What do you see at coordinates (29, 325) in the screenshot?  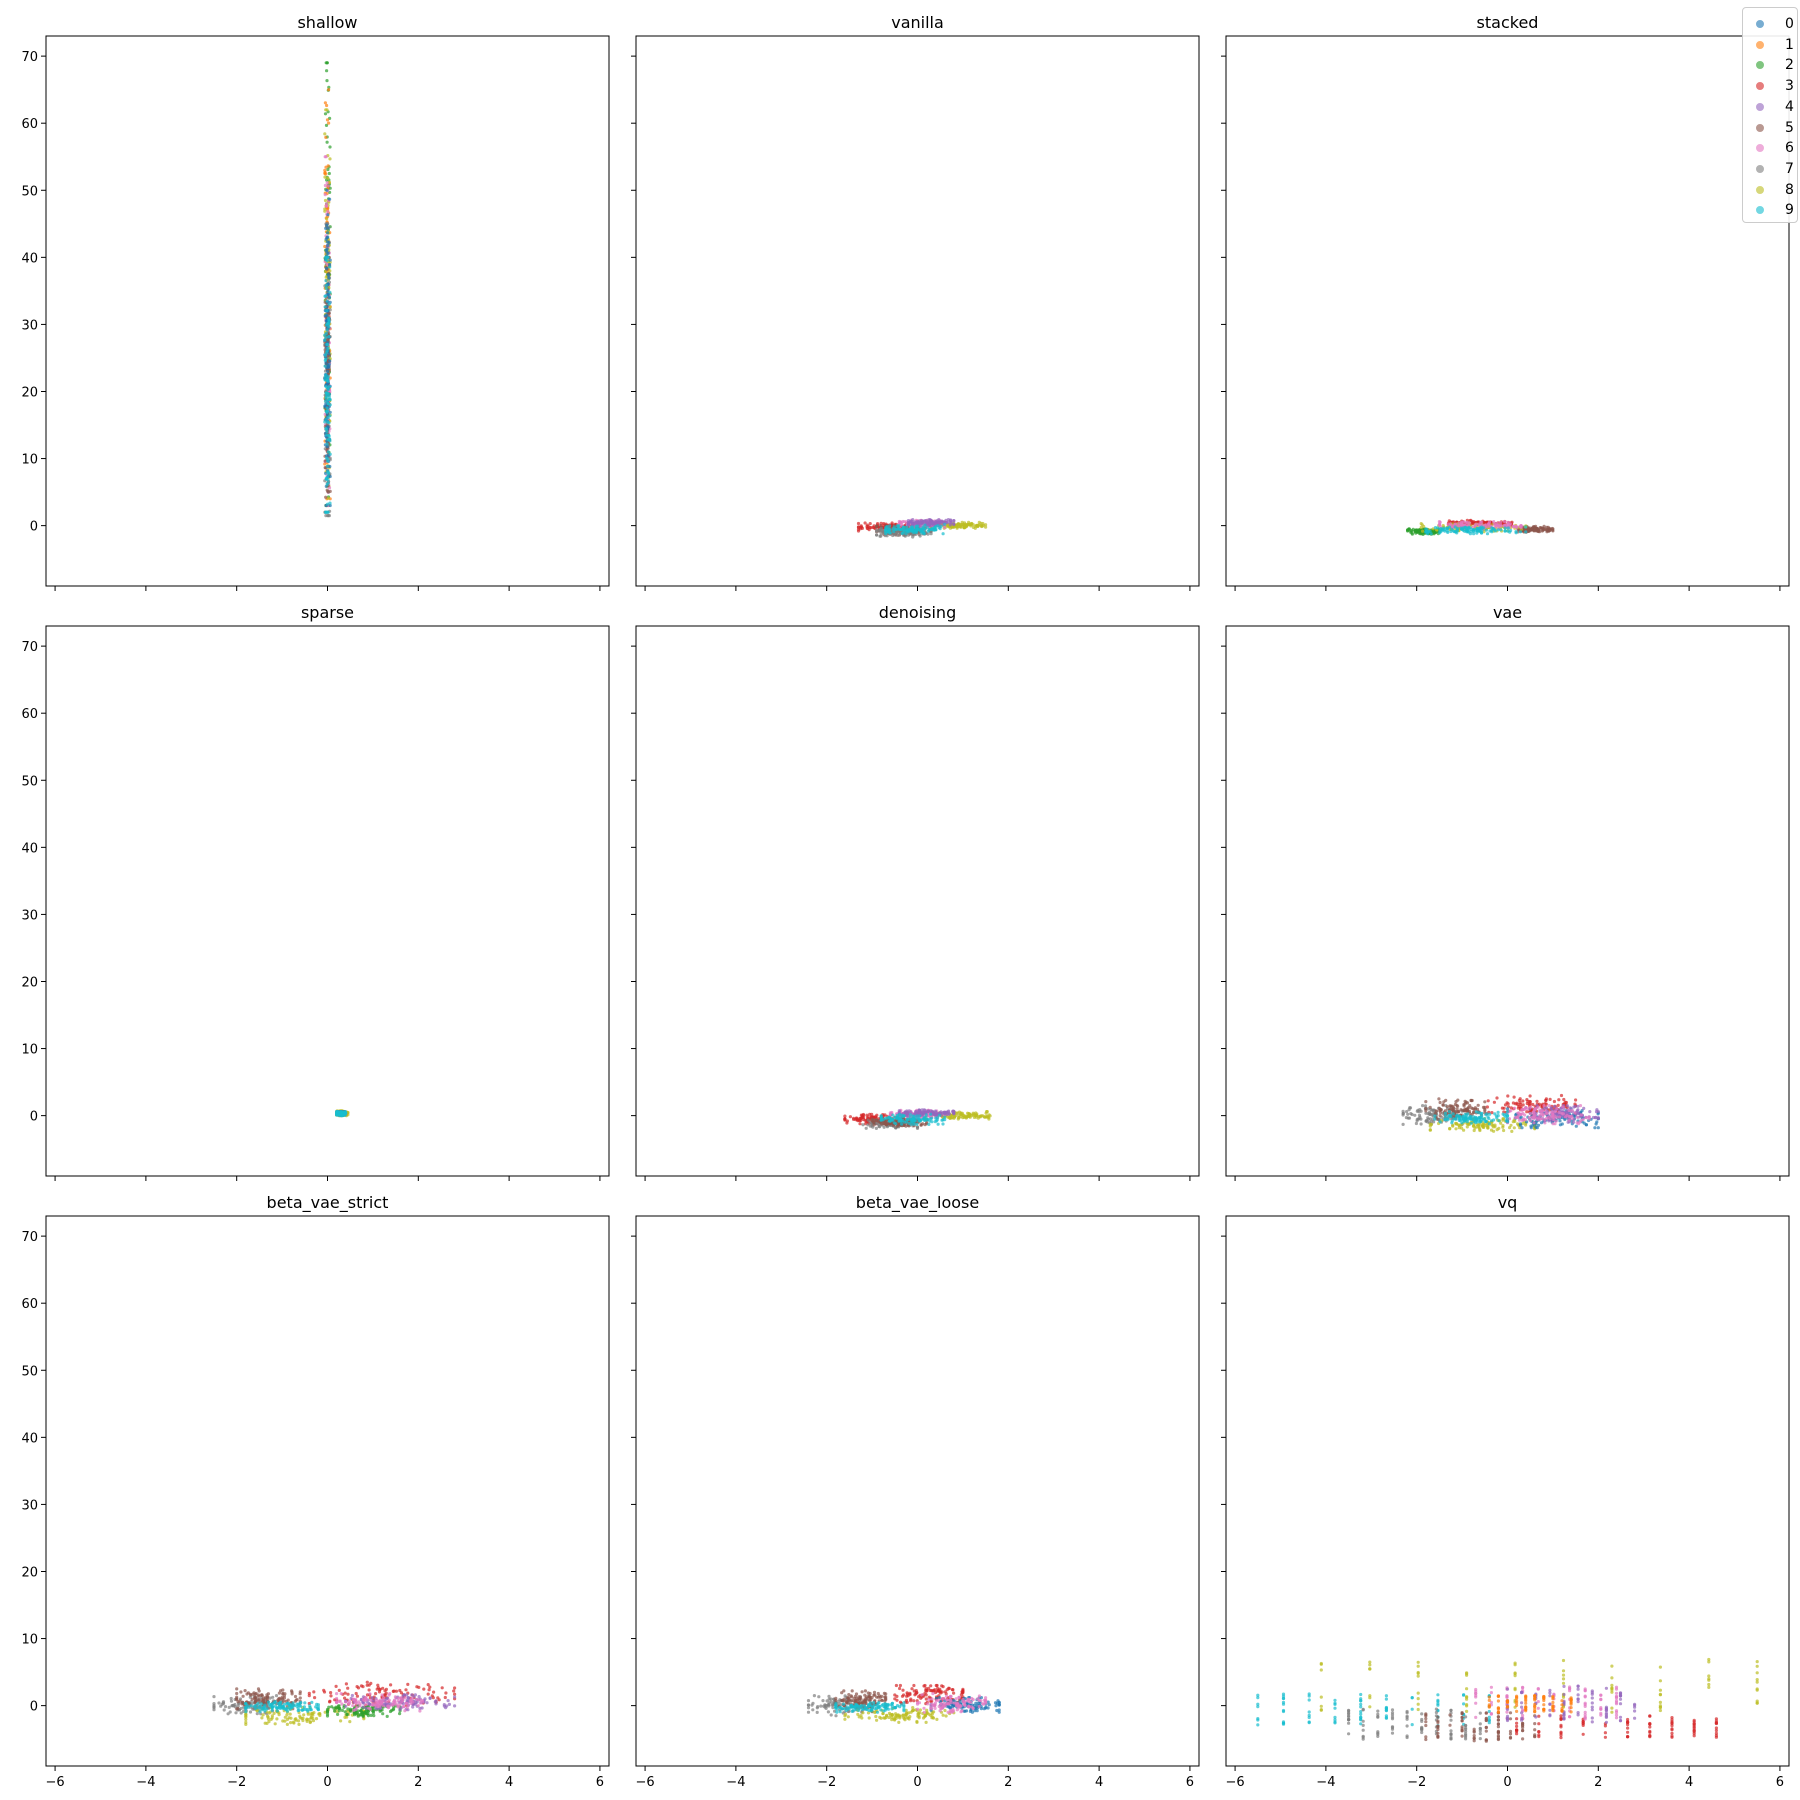 I see `y-tick-label: 30` at bounding box center [29, 325].